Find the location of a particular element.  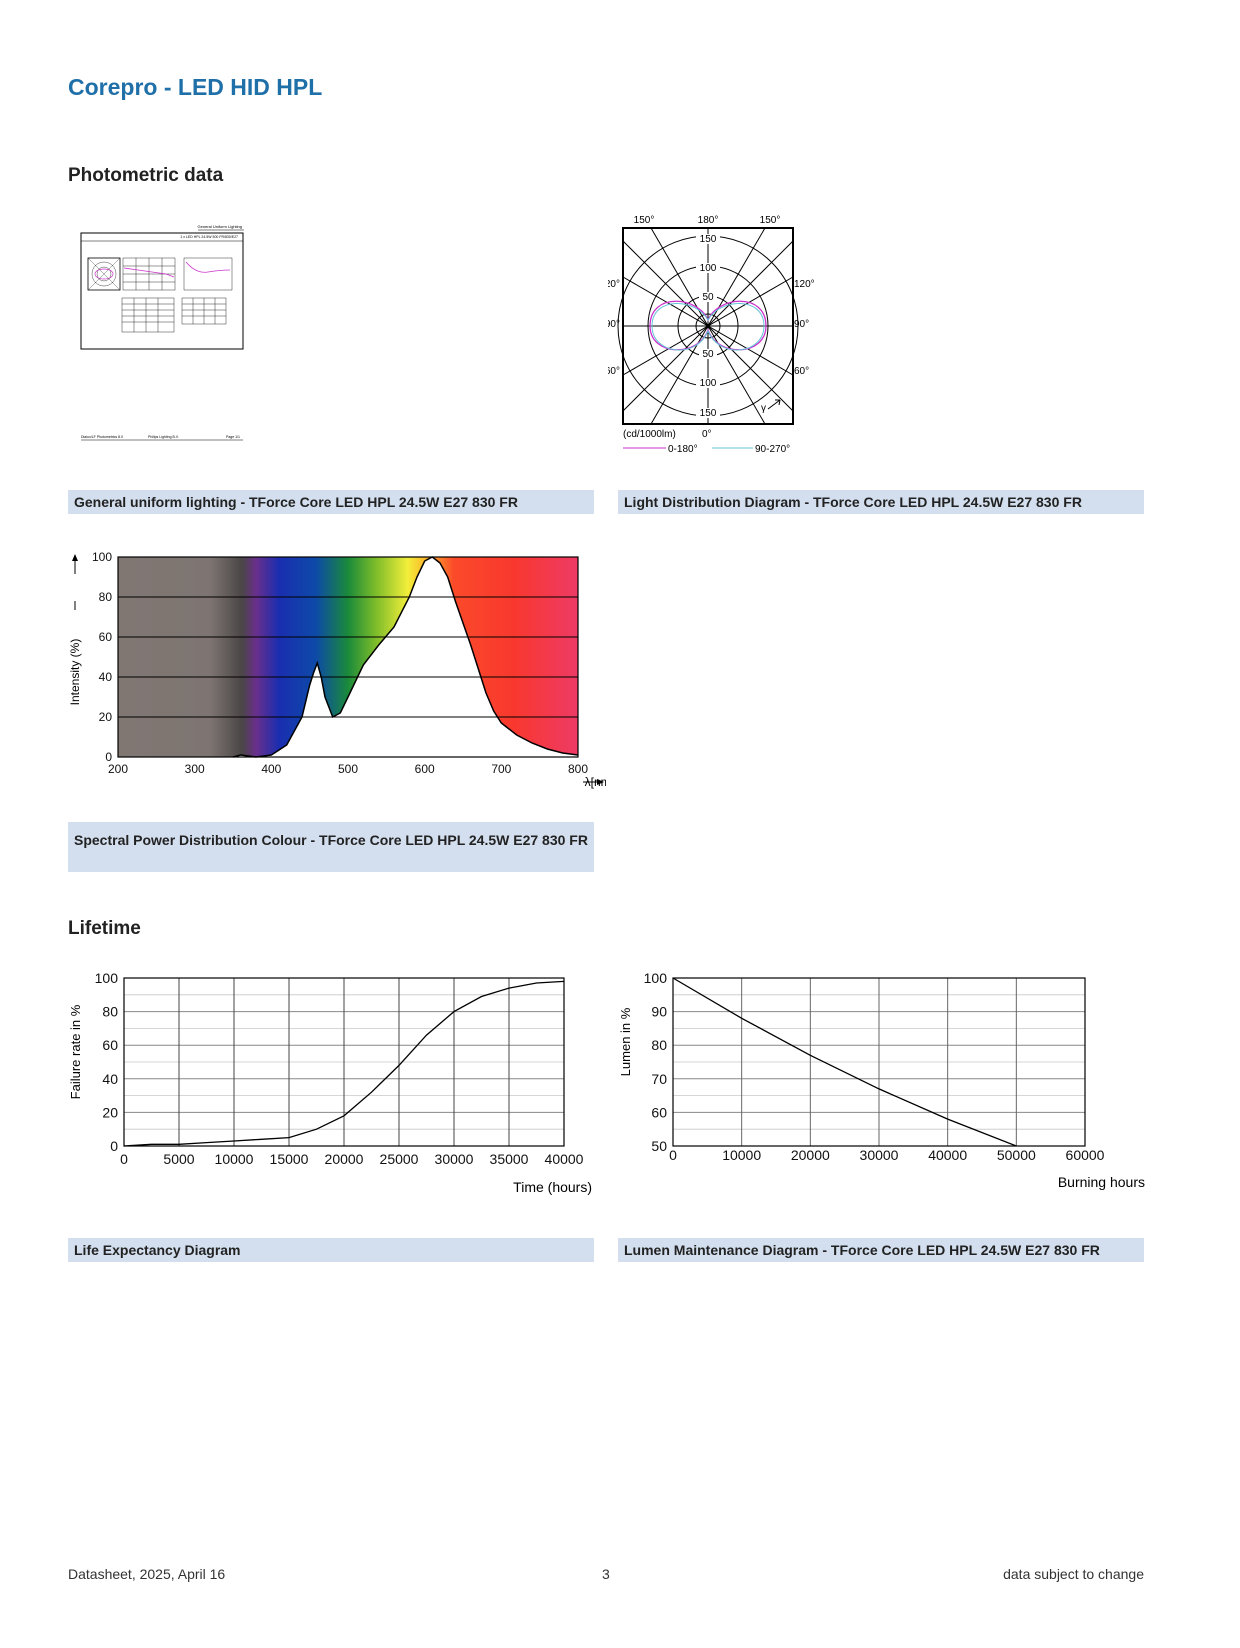

life-plot-frame is located at coordinates (344, 1062).